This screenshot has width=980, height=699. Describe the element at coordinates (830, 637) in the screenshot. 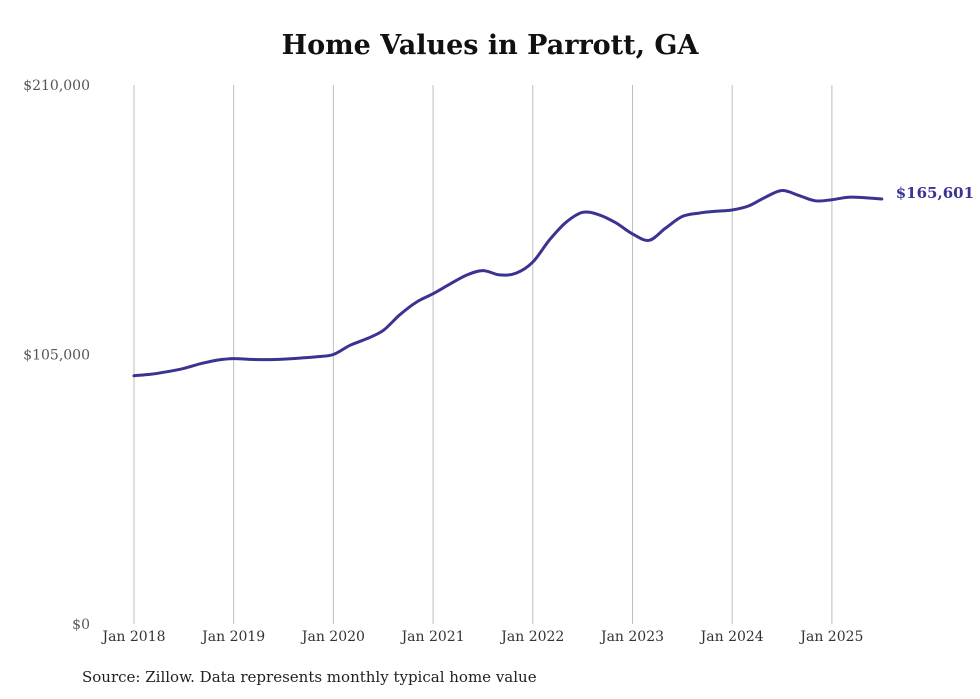

I see `x-tick-label: Jan 2025` at that location.